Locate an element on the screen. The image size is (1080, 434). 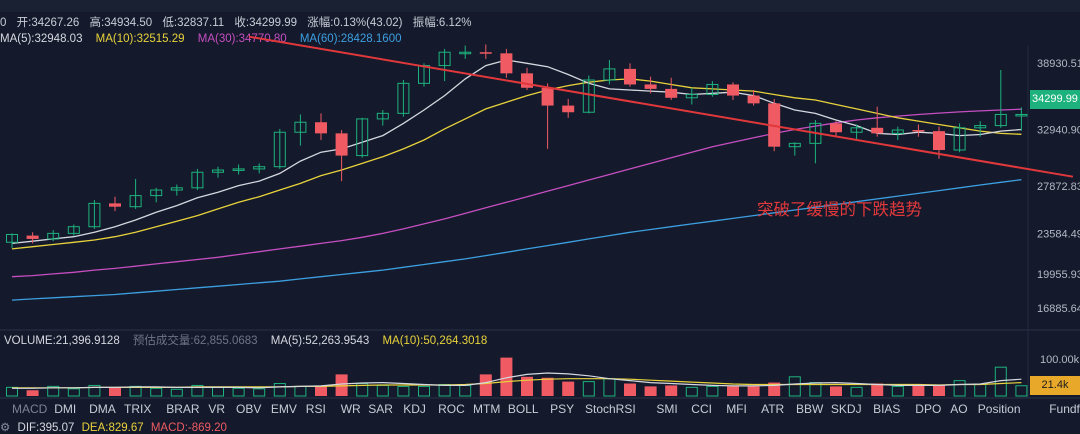
ma5-legend: MA(5):32948.03 is located at coordinates (41, 39).